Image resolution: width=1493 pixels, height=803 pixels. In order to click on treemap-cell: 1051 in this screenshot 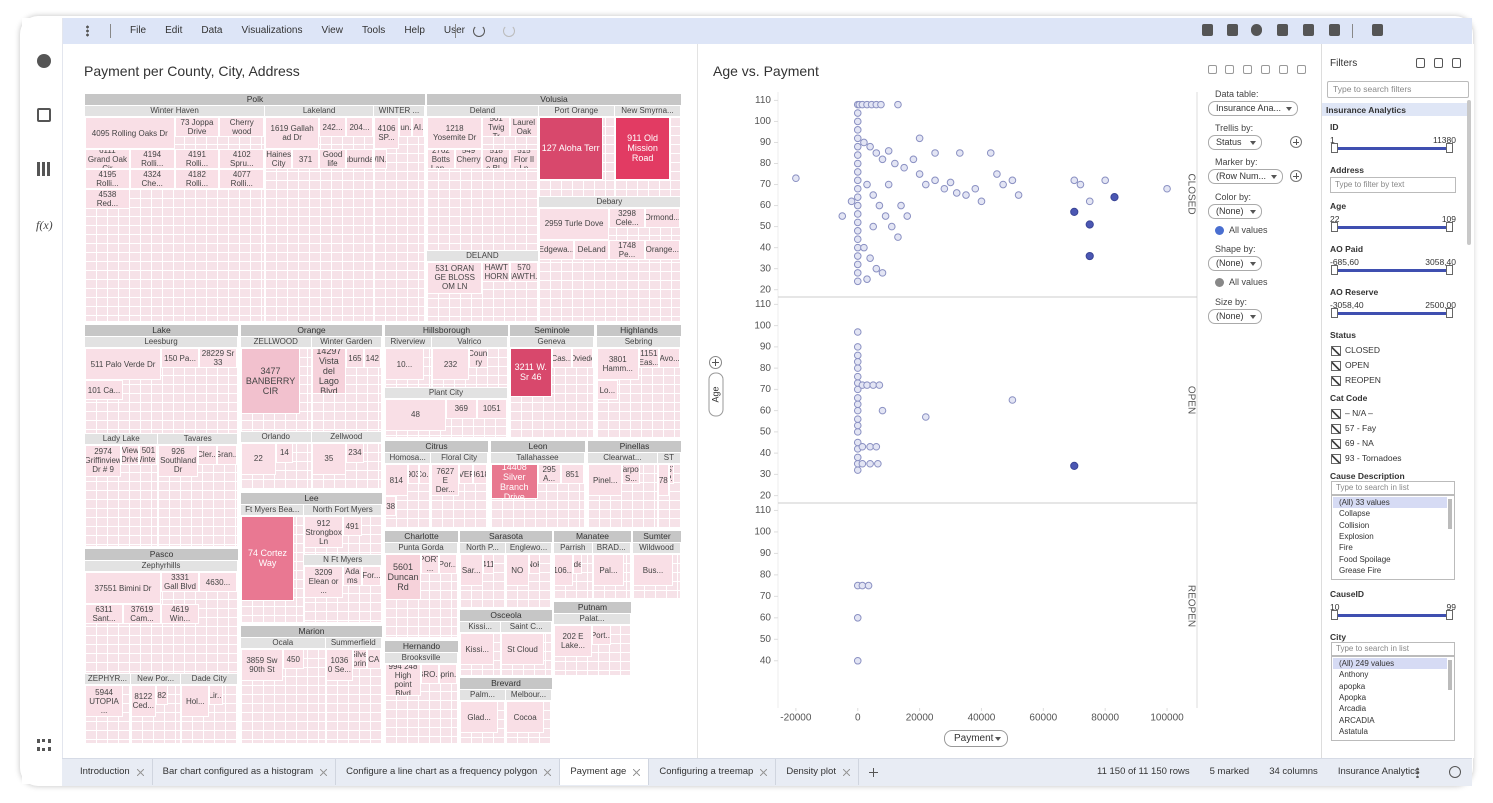, I will do `click(491, 408)`.